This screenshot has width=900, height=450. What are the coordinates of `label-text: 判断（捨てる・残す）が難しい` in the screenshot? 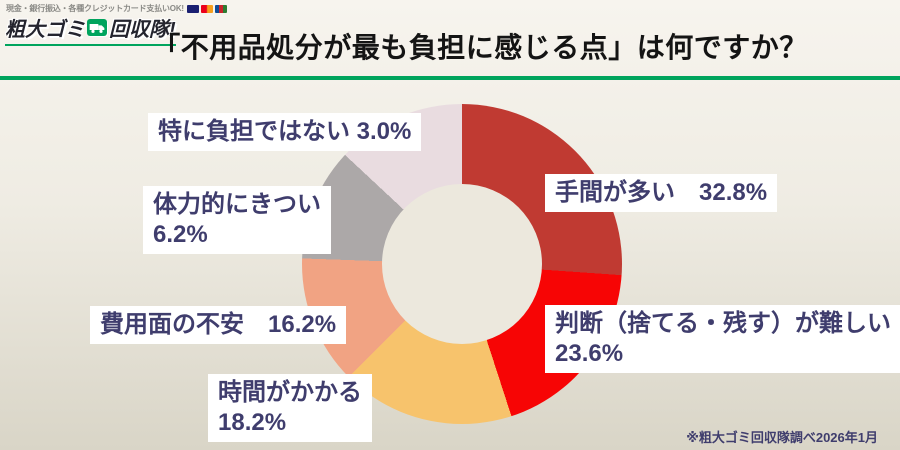 It's located at (723, 323).